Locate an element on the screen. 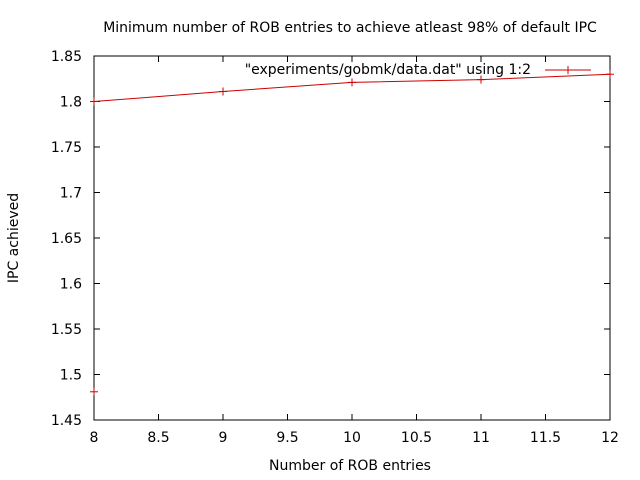 The width and height of the screenshot is (640, 480). x-tick-label: 11 is located at coordinates (481, 438).